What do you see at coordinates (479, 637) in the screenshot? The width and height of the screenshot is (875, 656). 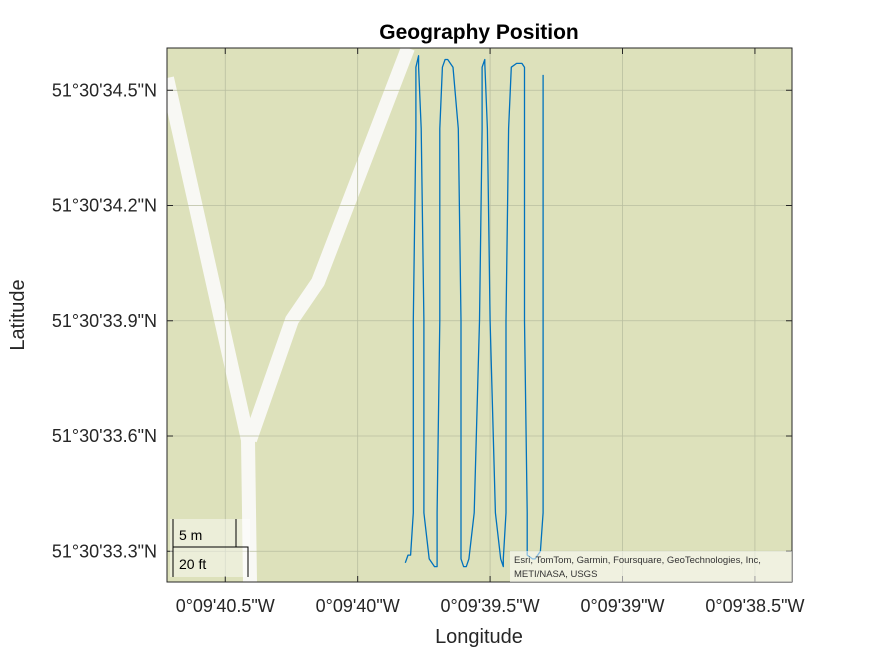 I see `x-axis-label: Longitude` at bounding box center [479, 637].